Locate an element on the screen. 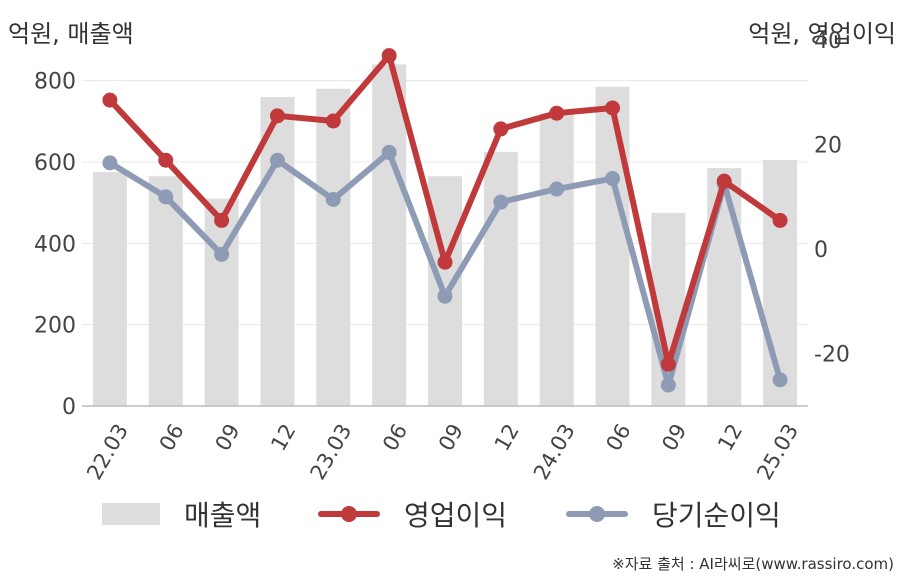 Image resolution: width=908 pixels, height=580 pixels. x-tick-label: 22.03 is located at coordinates (107, 452).